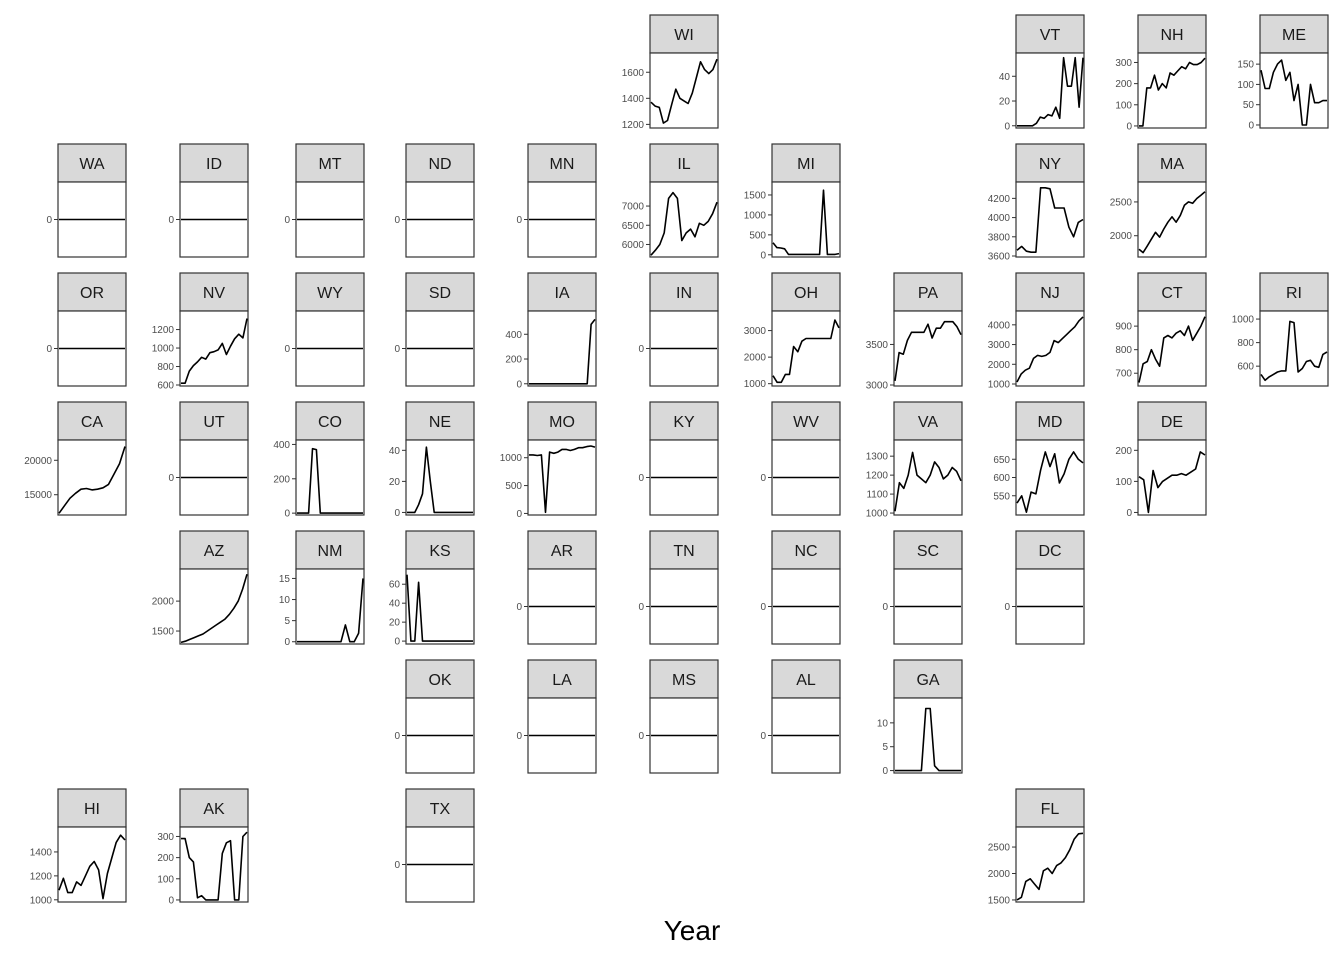  What do you see at coordinates (877, 476) in the screenshot?
I see `y-tick-label: 1200` at bounding box center [877, 476].